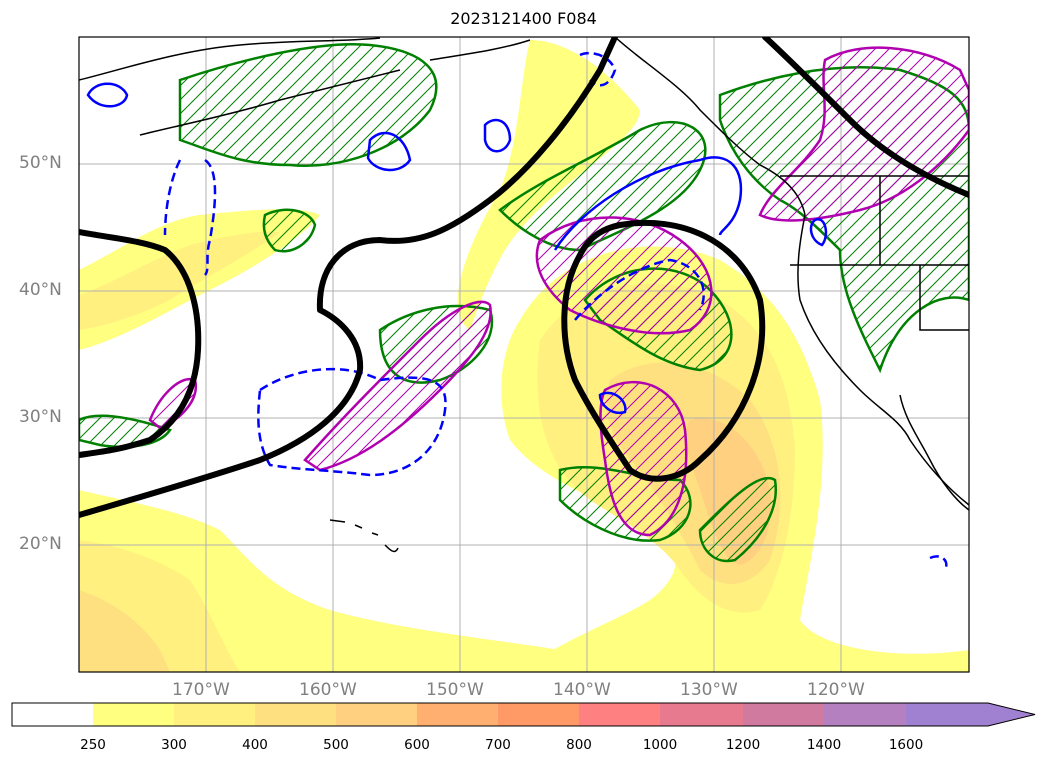  What do you see at coordinates (328, 690) in the screenshot?
I see `lon-label-160w: 160°W` at bounding box center [328, 690].